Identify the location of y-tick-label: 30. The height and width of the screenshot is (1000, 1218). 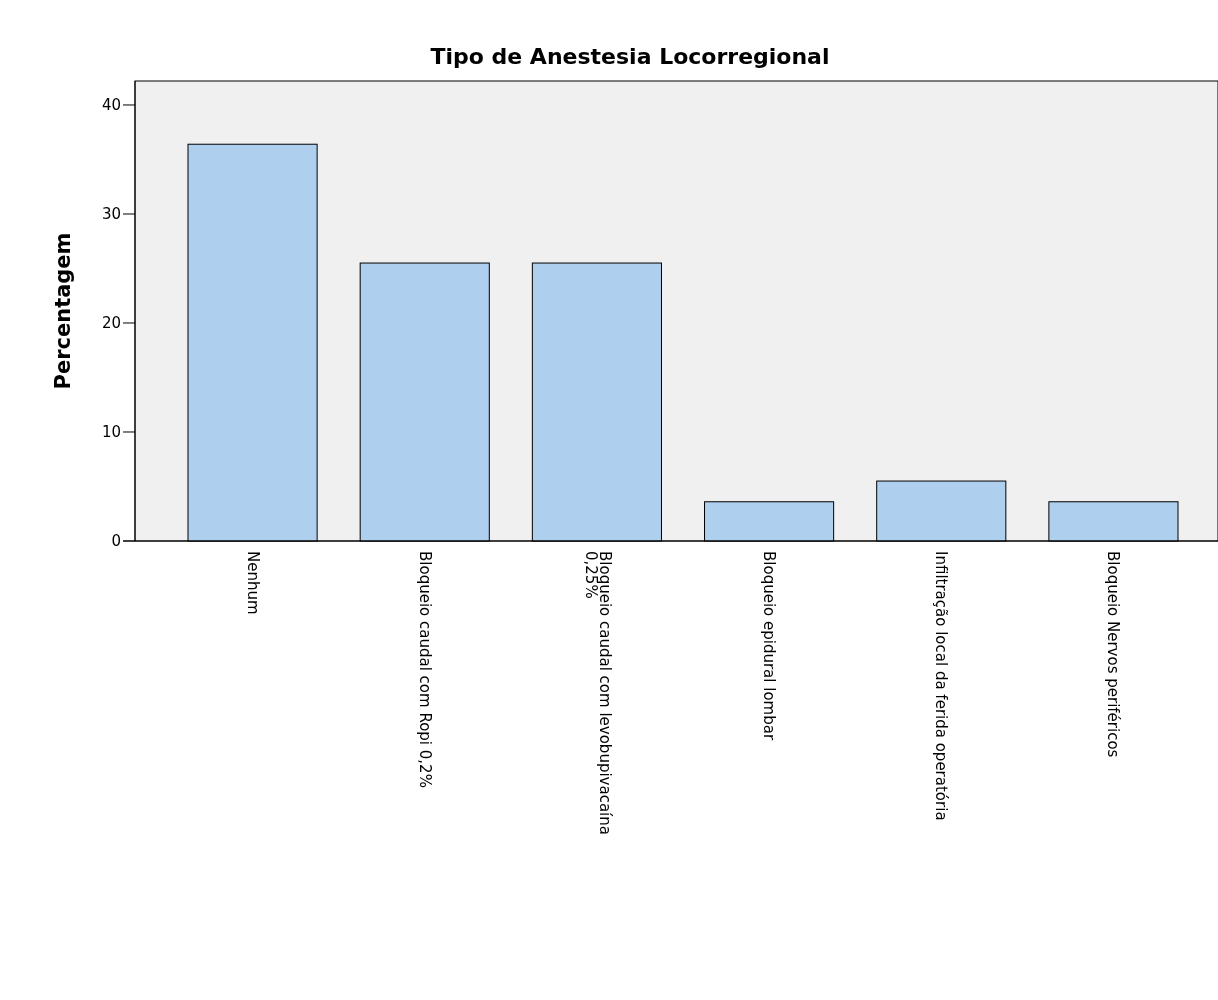
(111, 214).